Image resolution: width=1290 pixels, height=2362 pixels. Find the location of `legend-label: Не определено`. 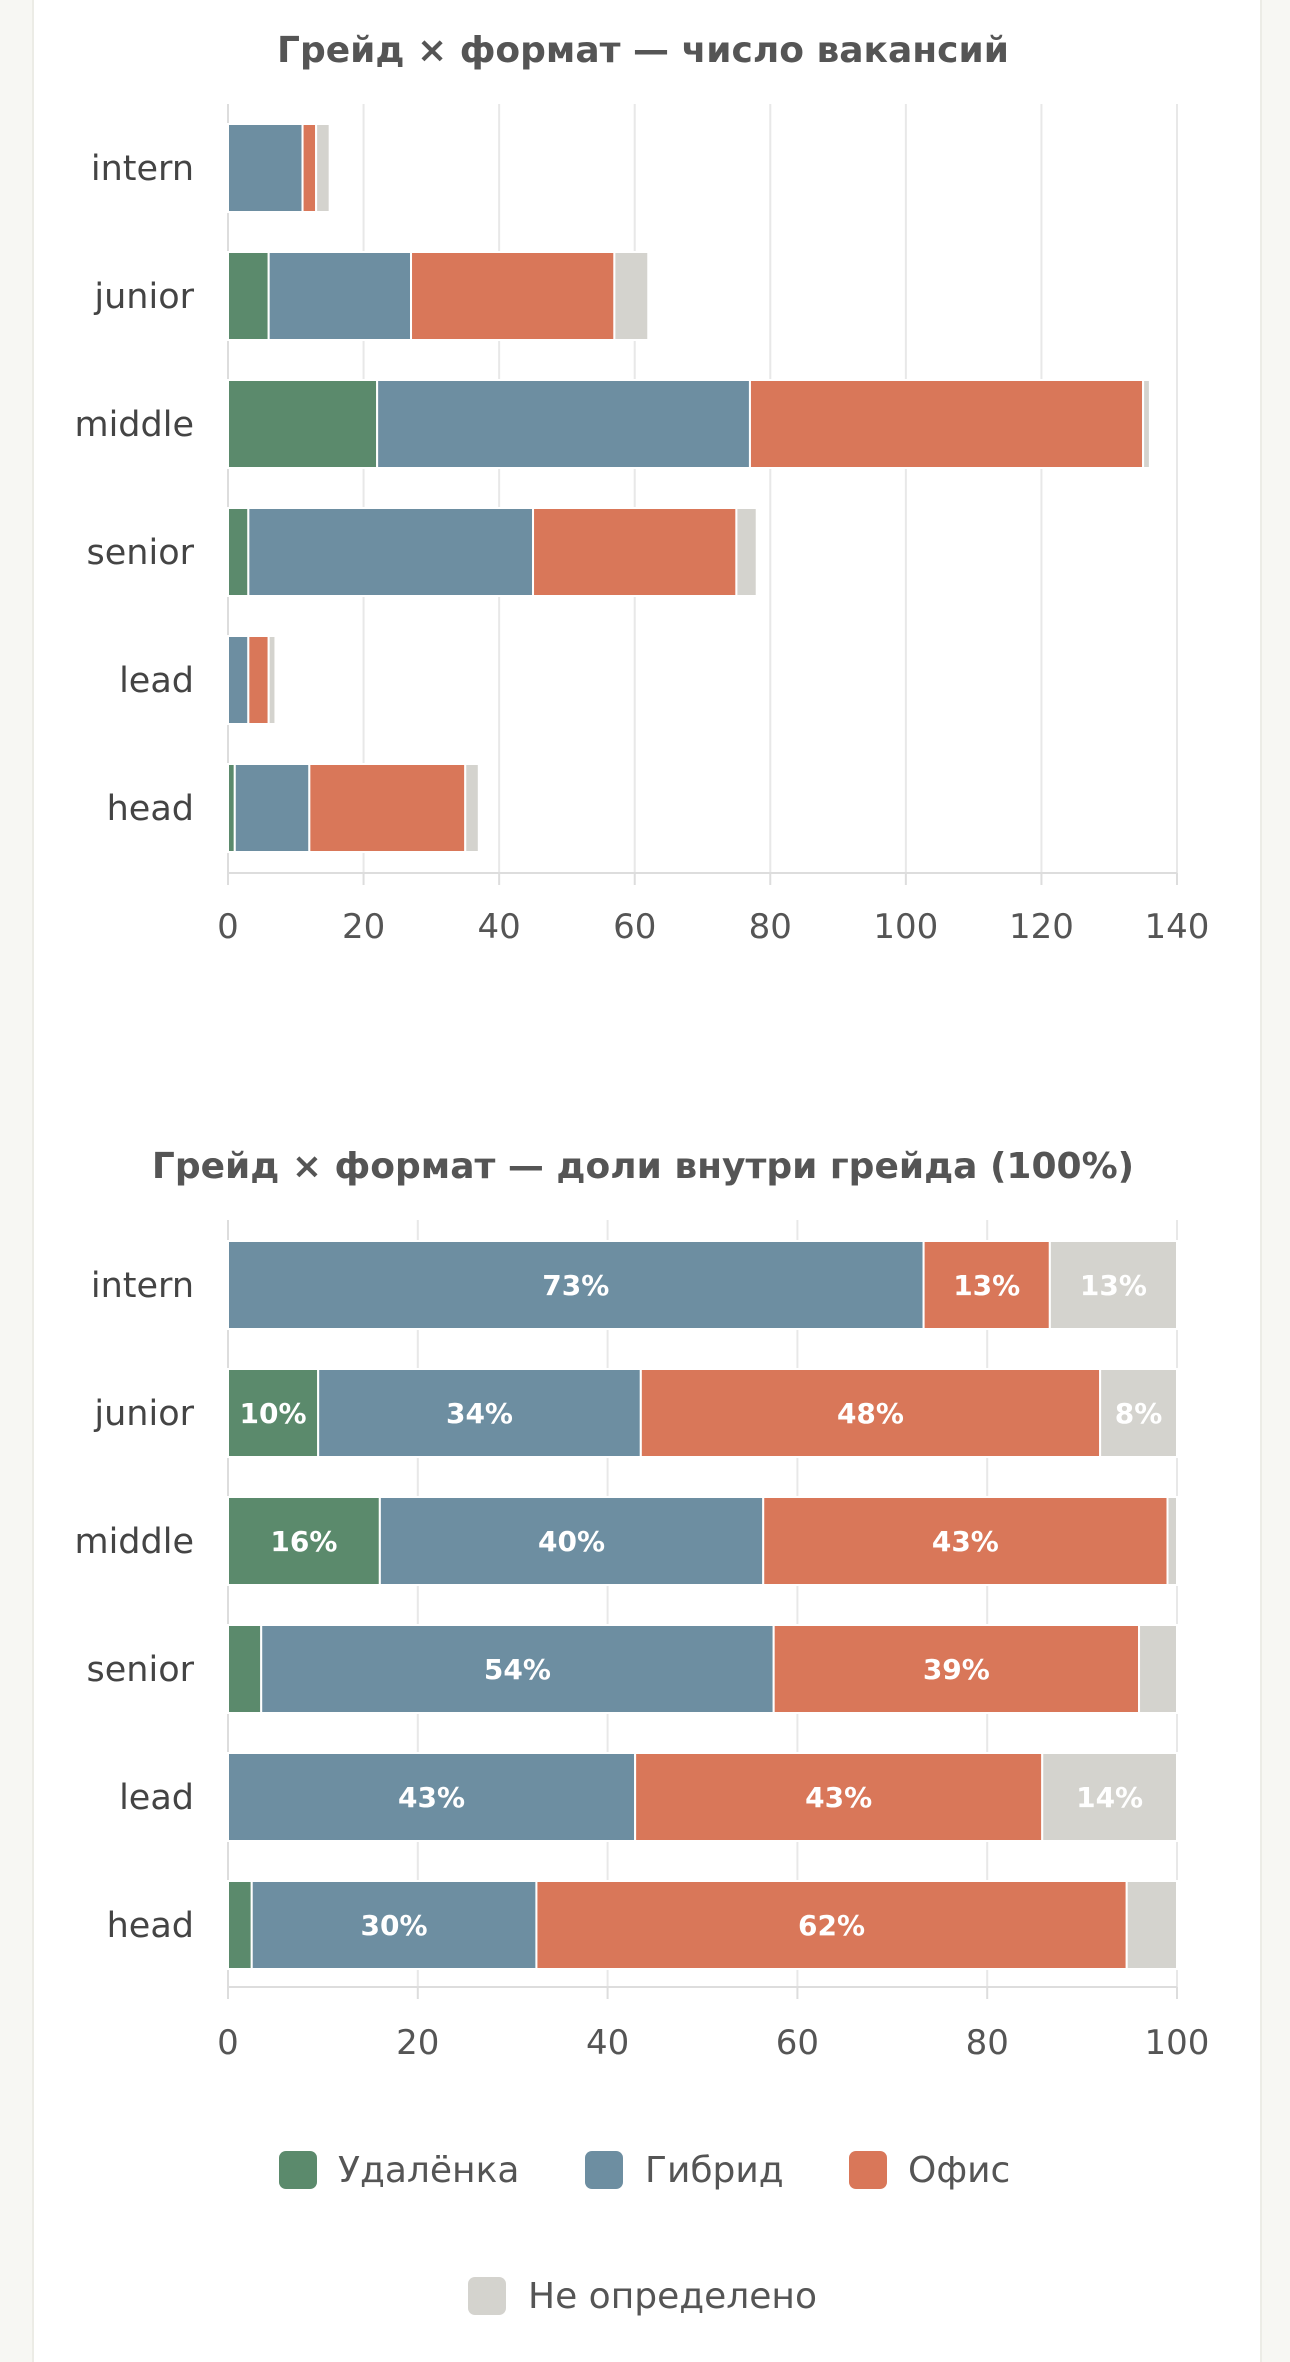

legend-label: Не определено is located at coordinates (672, 2296).